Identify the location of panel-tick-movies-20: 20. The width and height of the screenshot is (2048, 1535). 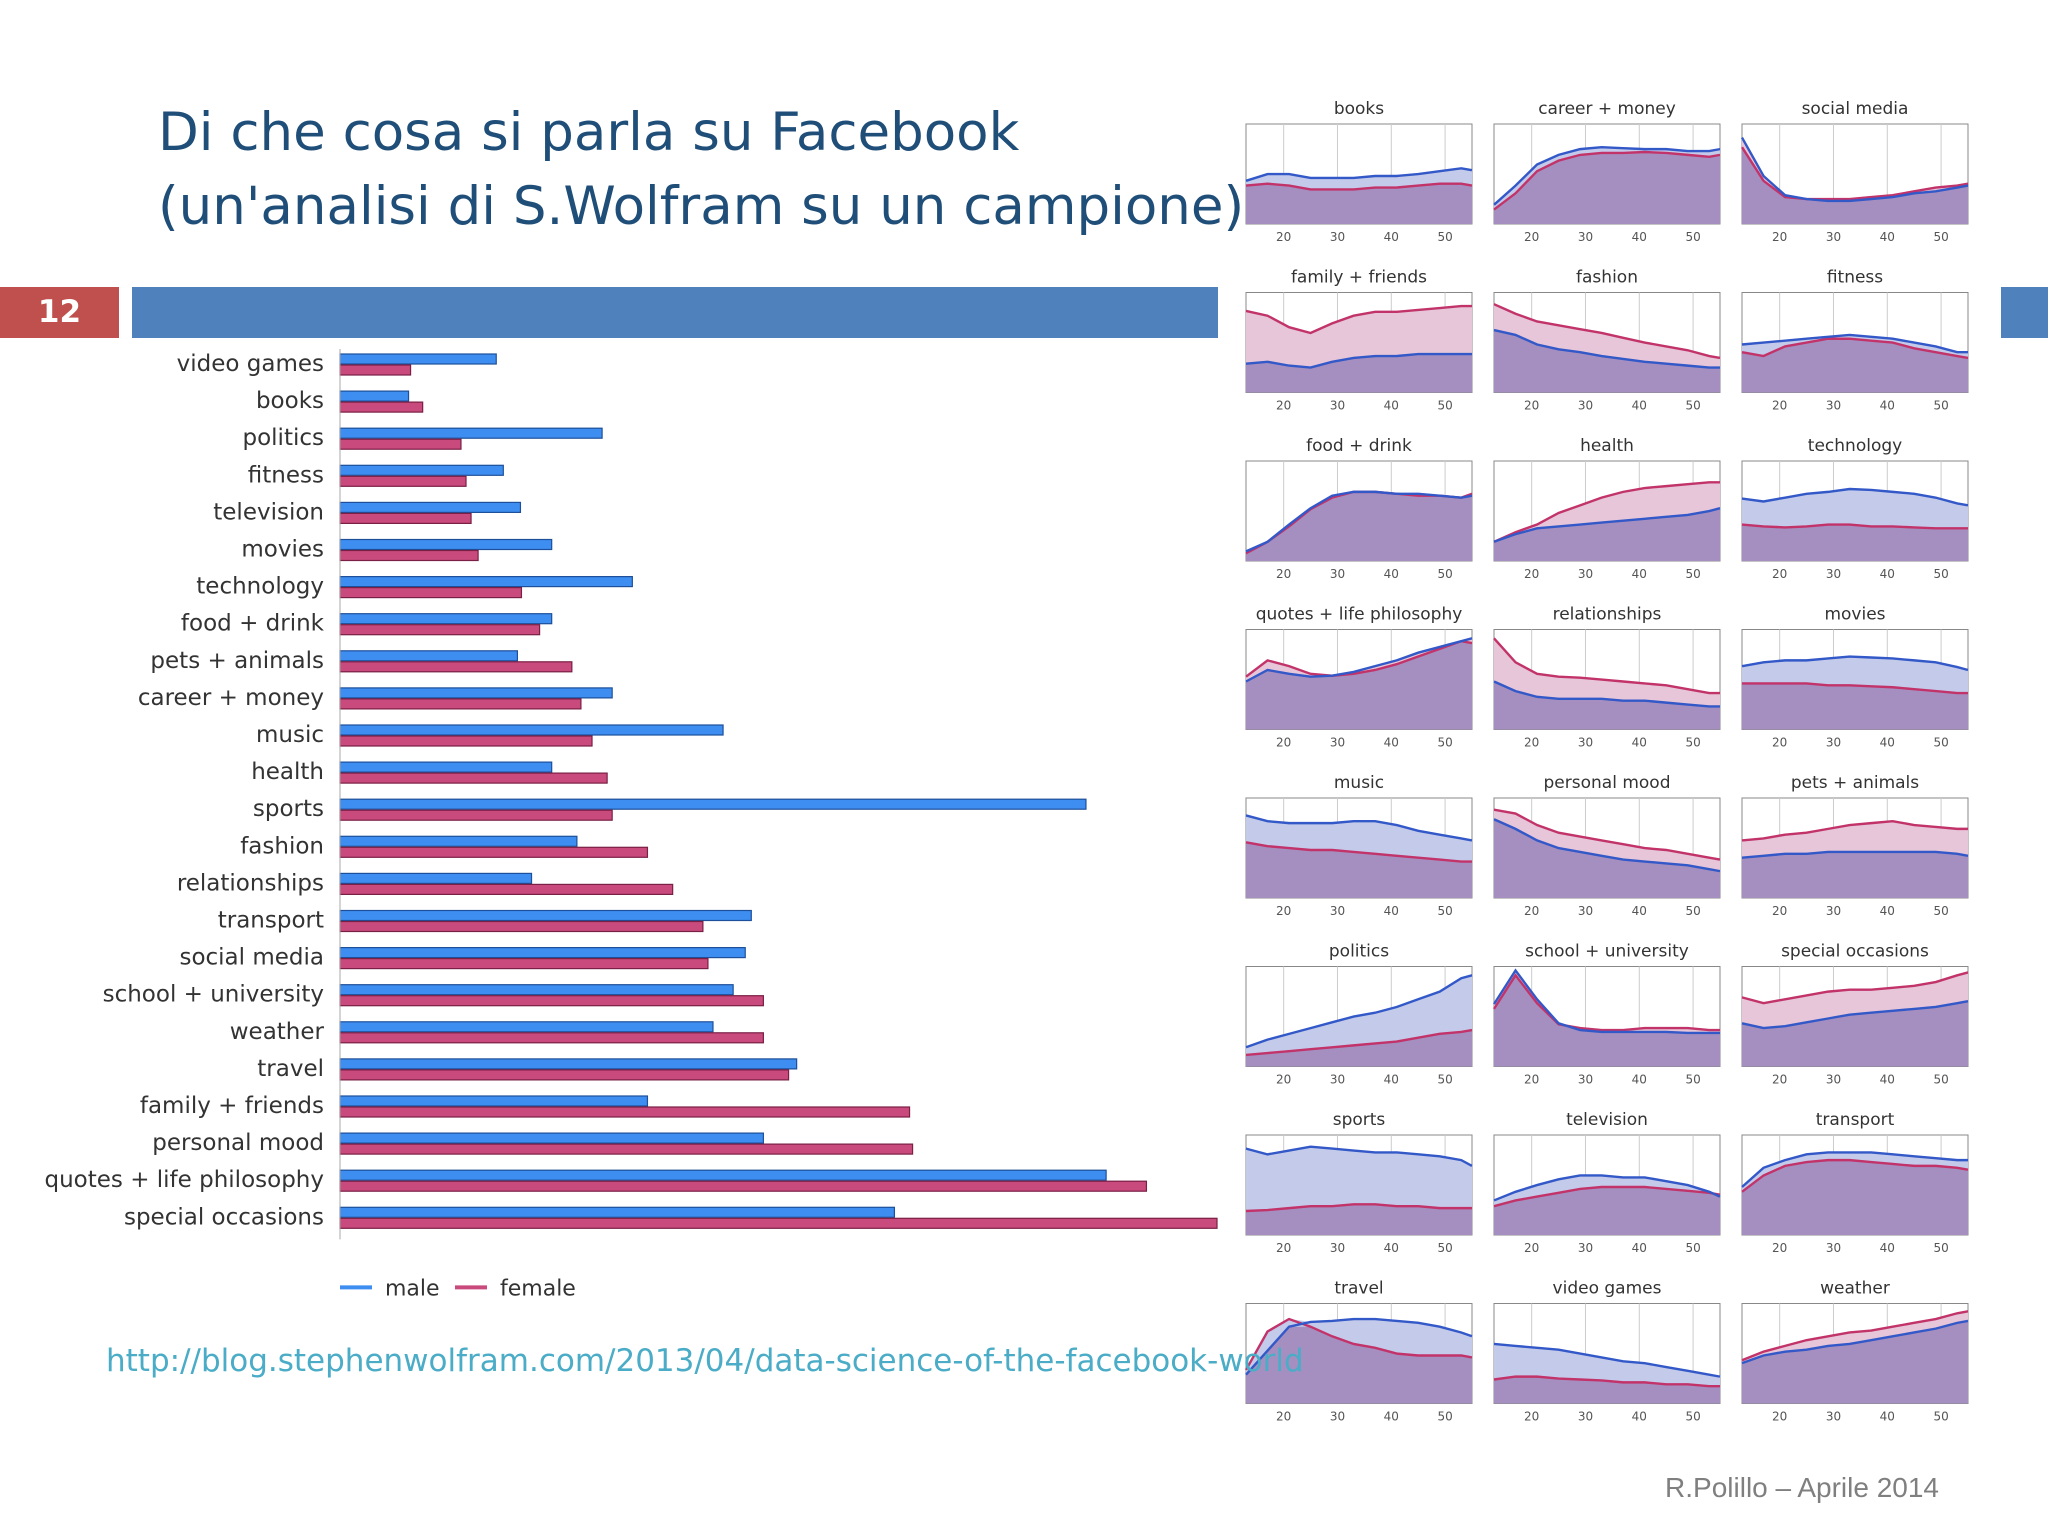
(1779, 743).